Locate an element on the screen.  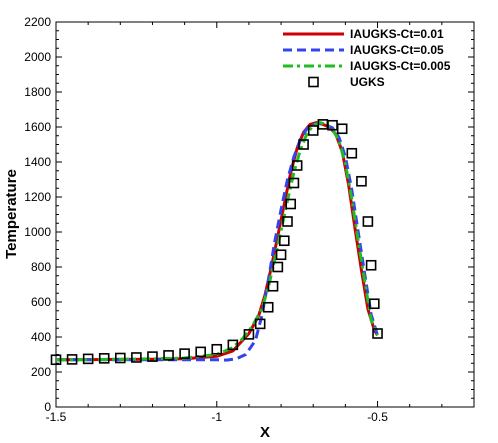
y-tick-label: 2000 is located at coordinates (37, 57).